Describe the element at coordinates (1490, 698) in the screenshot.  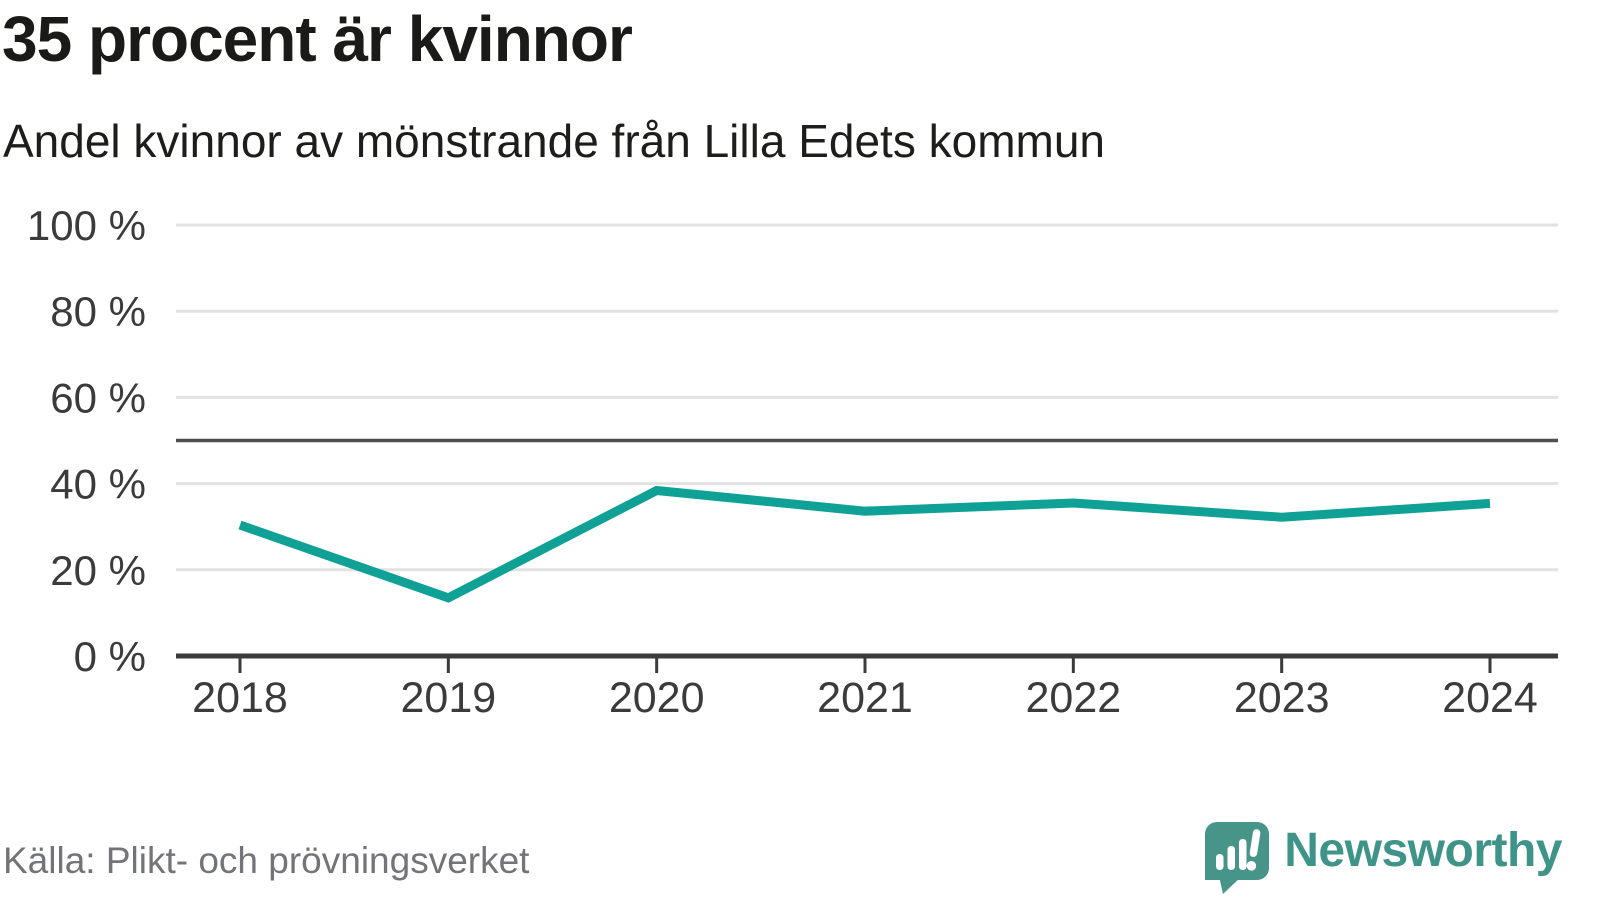
I see `x-axis-label: 2024` at that location.